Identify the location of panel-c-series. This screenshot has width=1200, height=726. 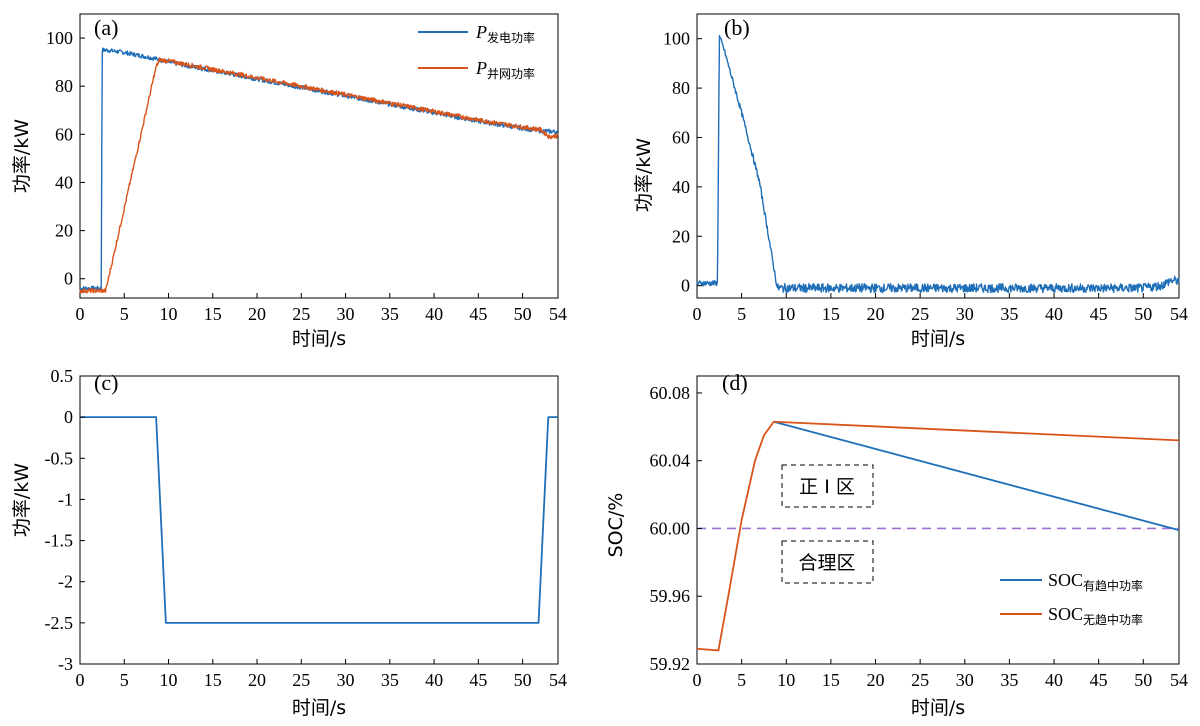
(319, 520).